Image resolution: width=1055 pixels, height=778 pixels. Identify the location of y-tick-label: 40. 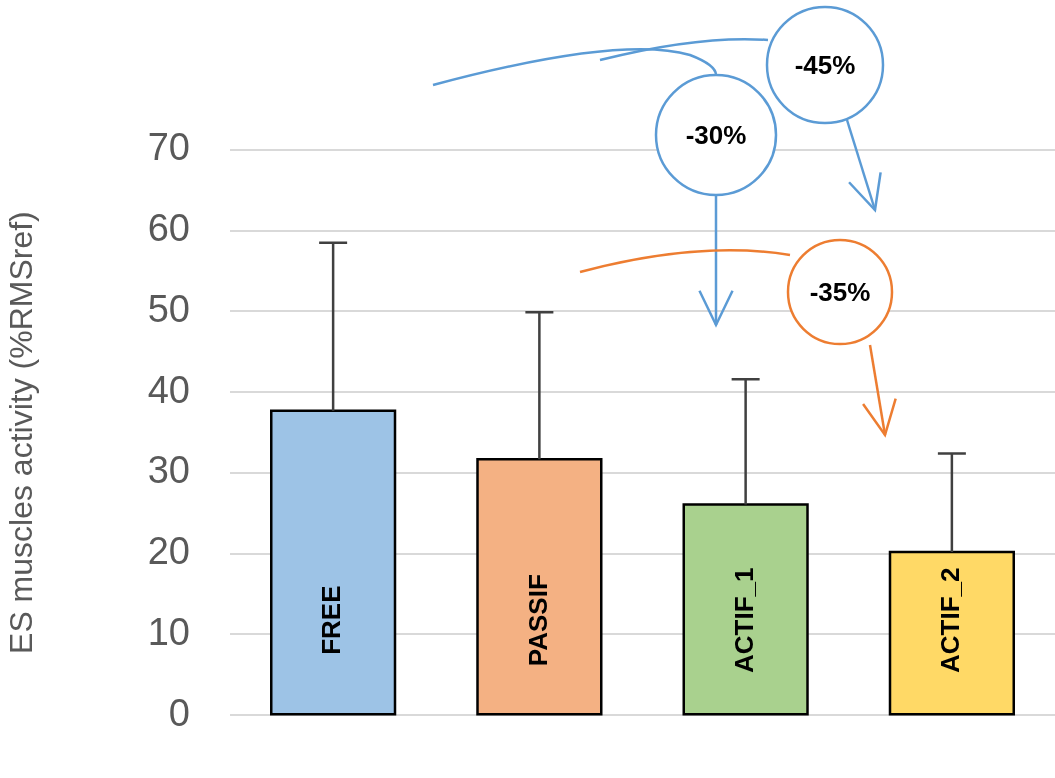
(168, 389).